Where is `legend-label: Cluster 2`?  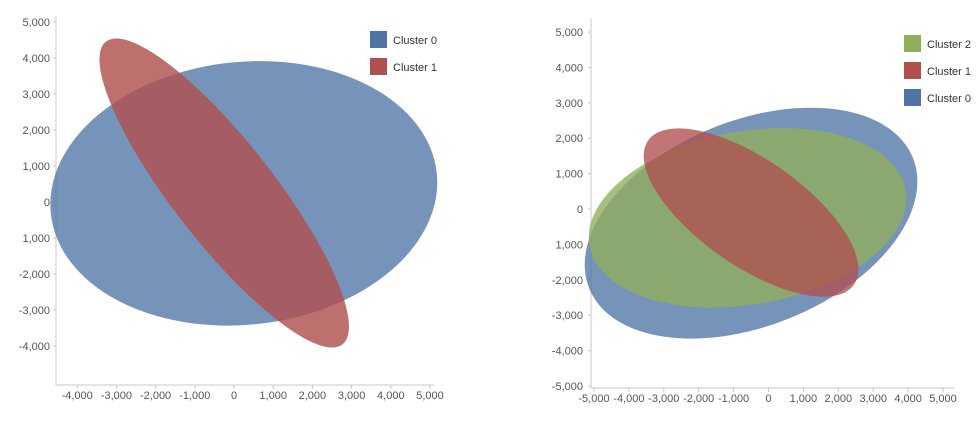 legend-label: Cluster 2 is located at coordinates (949, 45).